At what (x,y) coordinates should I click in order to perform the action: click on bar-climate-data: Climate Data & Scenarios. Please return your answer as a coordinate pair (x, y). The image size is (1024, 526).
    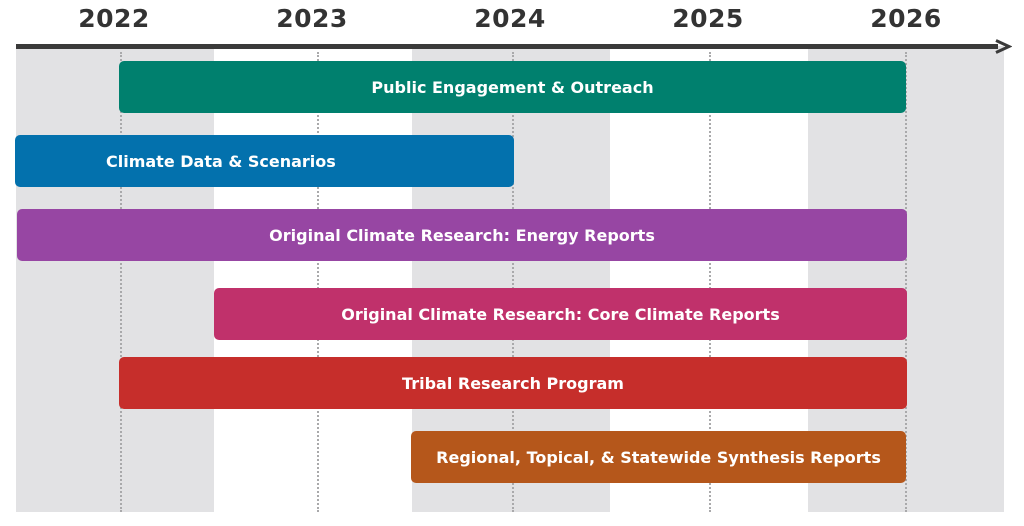
    Looking at the image, I should click on (264, 161).